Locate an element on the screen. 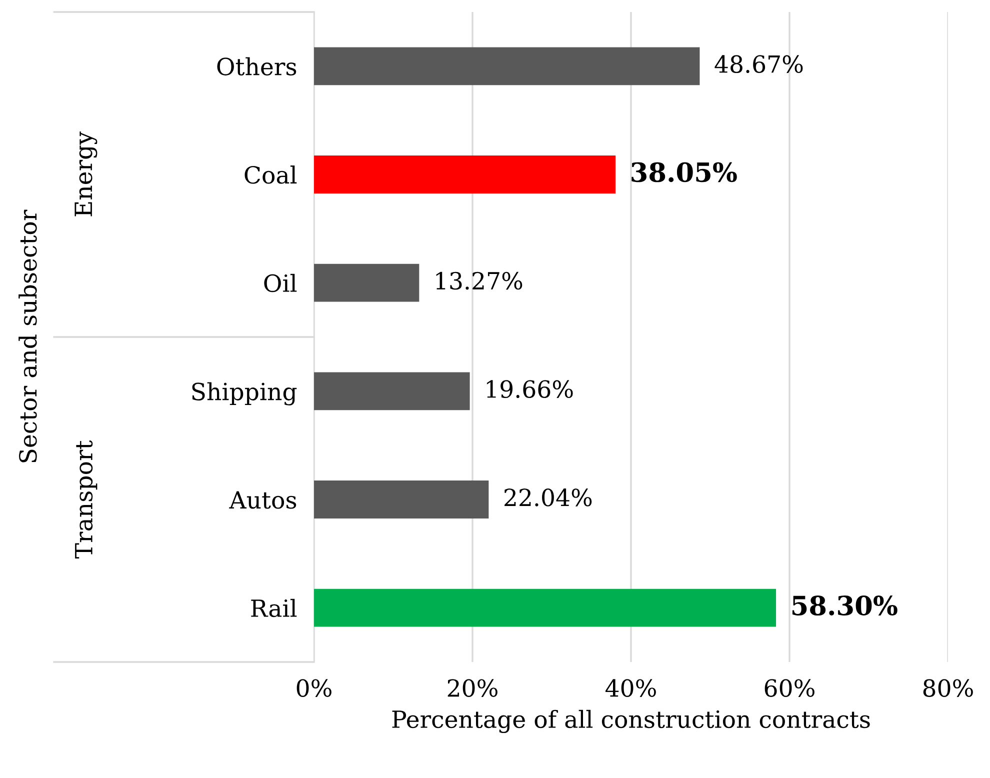  text: Sector and subsector is located at coordinates (27, 336).